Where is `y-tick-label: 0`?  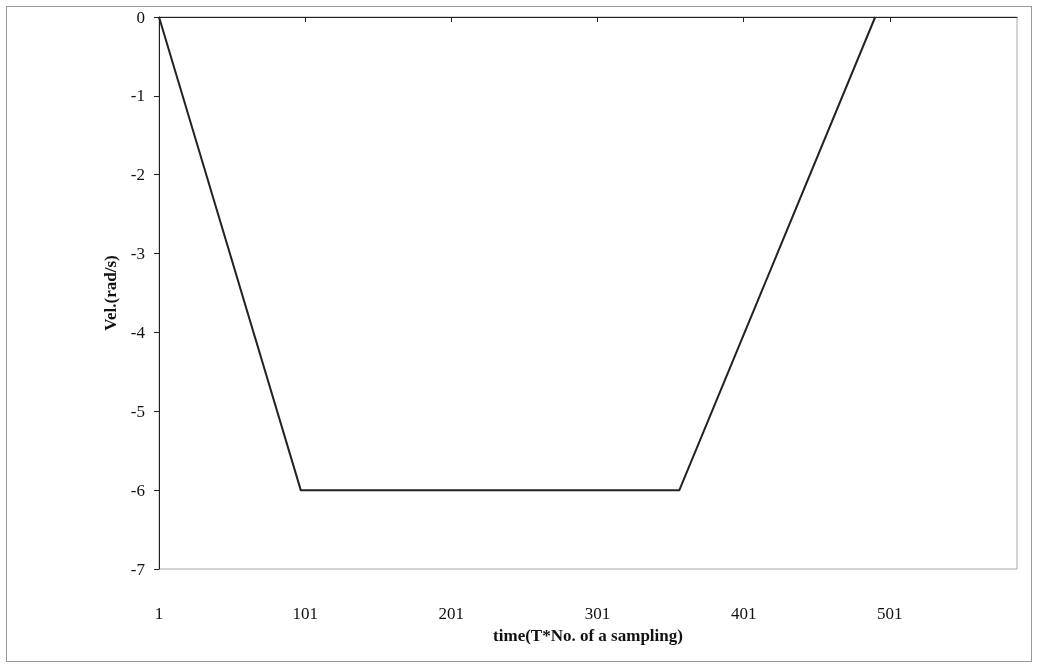 y-tick-label: 0 is located at coordinates (140, 17).